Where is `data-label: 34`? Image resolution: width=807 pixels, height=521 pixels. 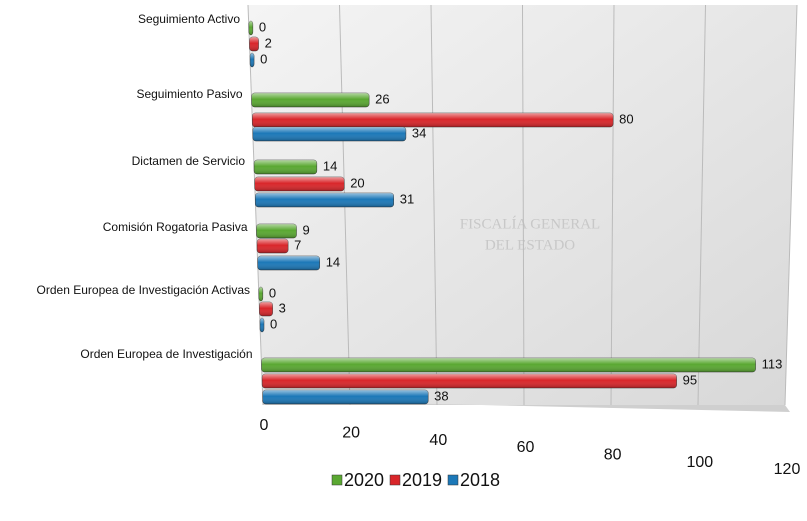 data-label: 34 is located at coordinates (419, 132).